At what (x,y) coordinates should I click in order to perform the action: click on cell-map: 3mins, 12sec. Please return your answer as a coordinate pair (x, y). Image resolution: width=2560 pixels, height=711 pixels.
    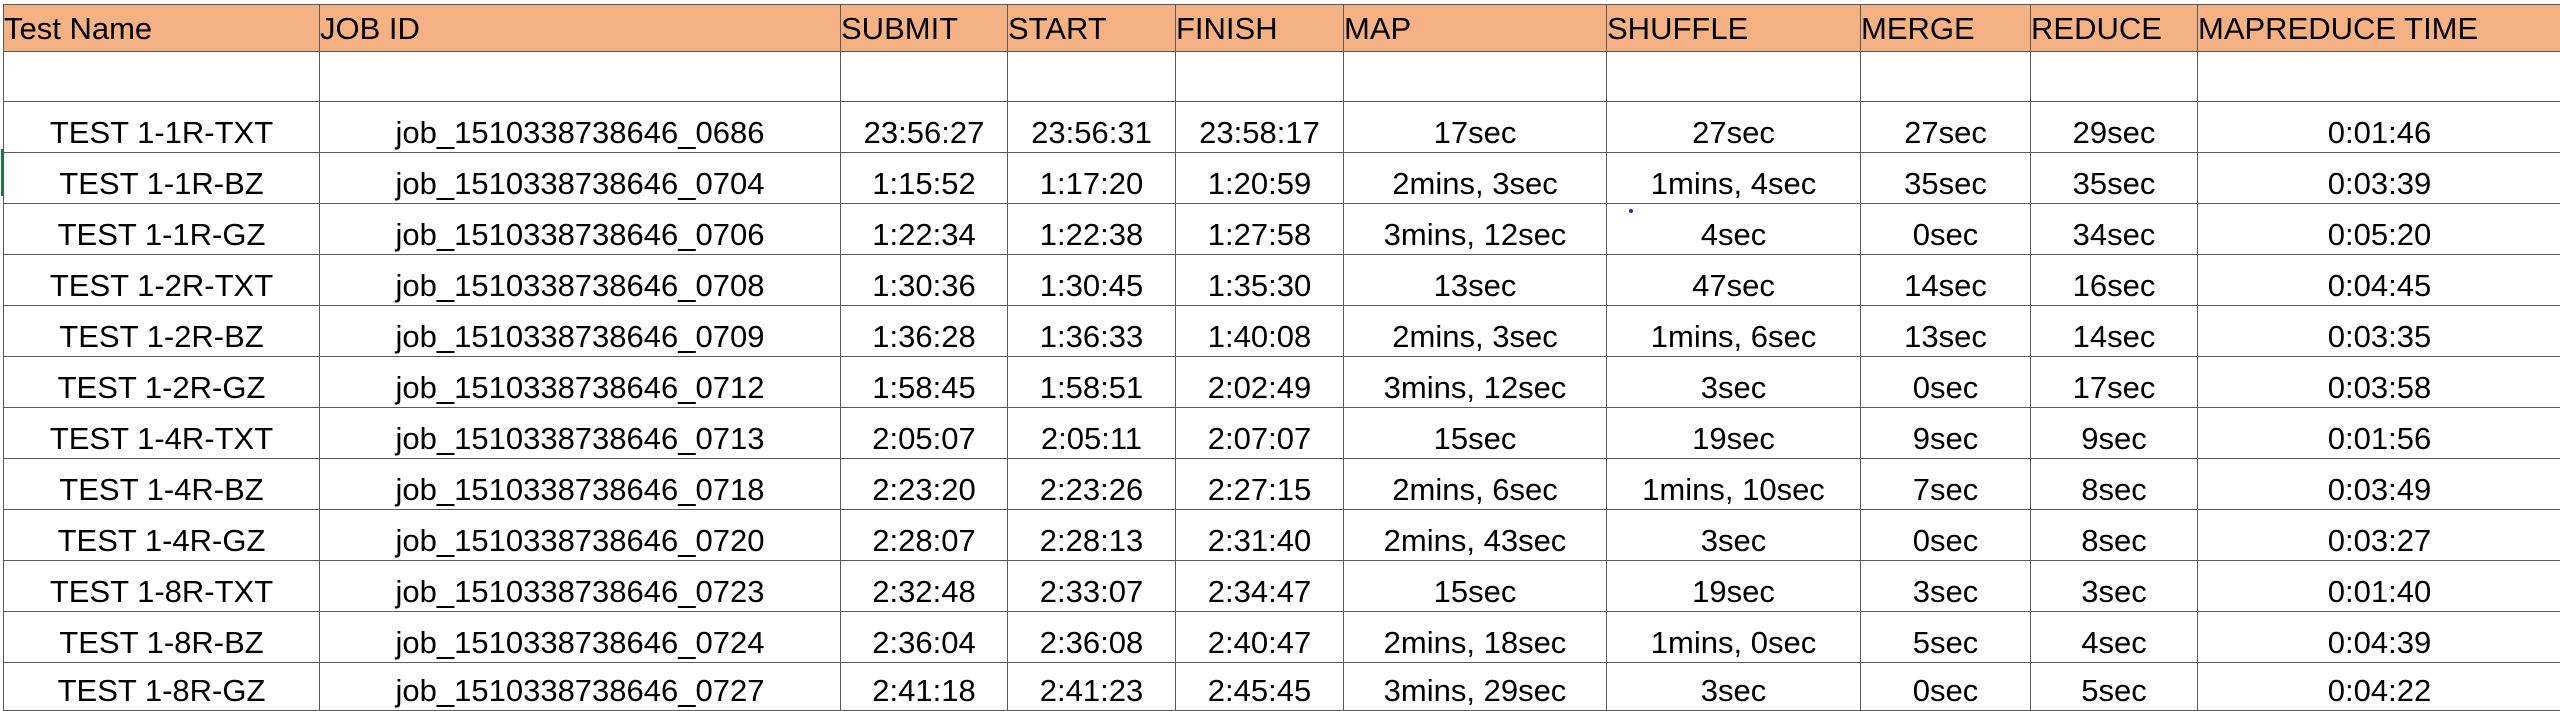
    Looking at the image, I should click on (1475, 382).